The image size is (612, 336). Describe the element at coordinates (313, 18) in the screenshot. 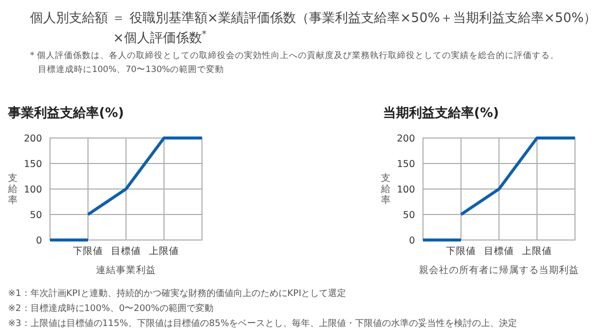

I see `text: 個人別支給額 ＝ 役職別基準額×業績評価係数（事業利益支給率×50%＋当期利益支給率×50%）` at that location.